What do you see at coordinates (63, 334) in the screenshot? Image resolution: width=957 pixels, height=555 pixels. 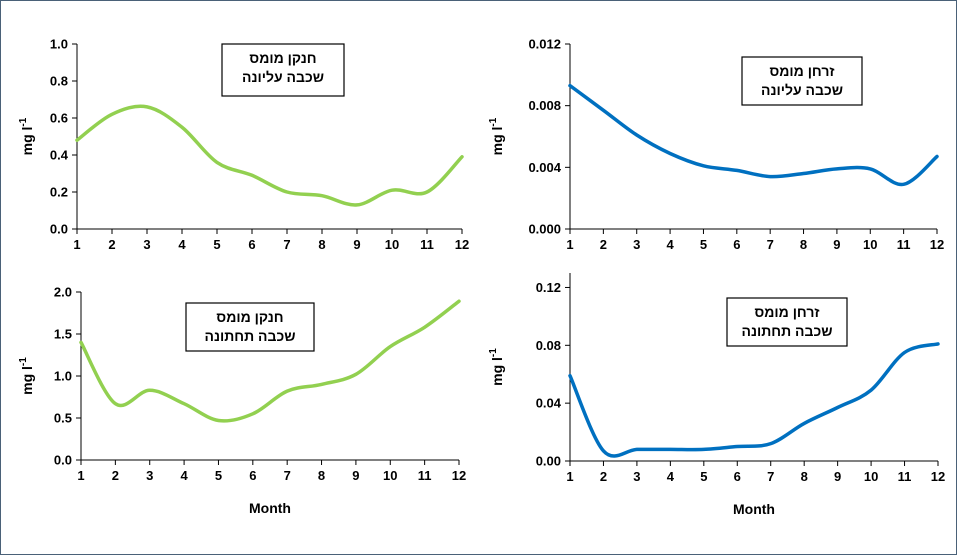 I see `y-tick-label: 1.5` at bounding box center [63, 334].